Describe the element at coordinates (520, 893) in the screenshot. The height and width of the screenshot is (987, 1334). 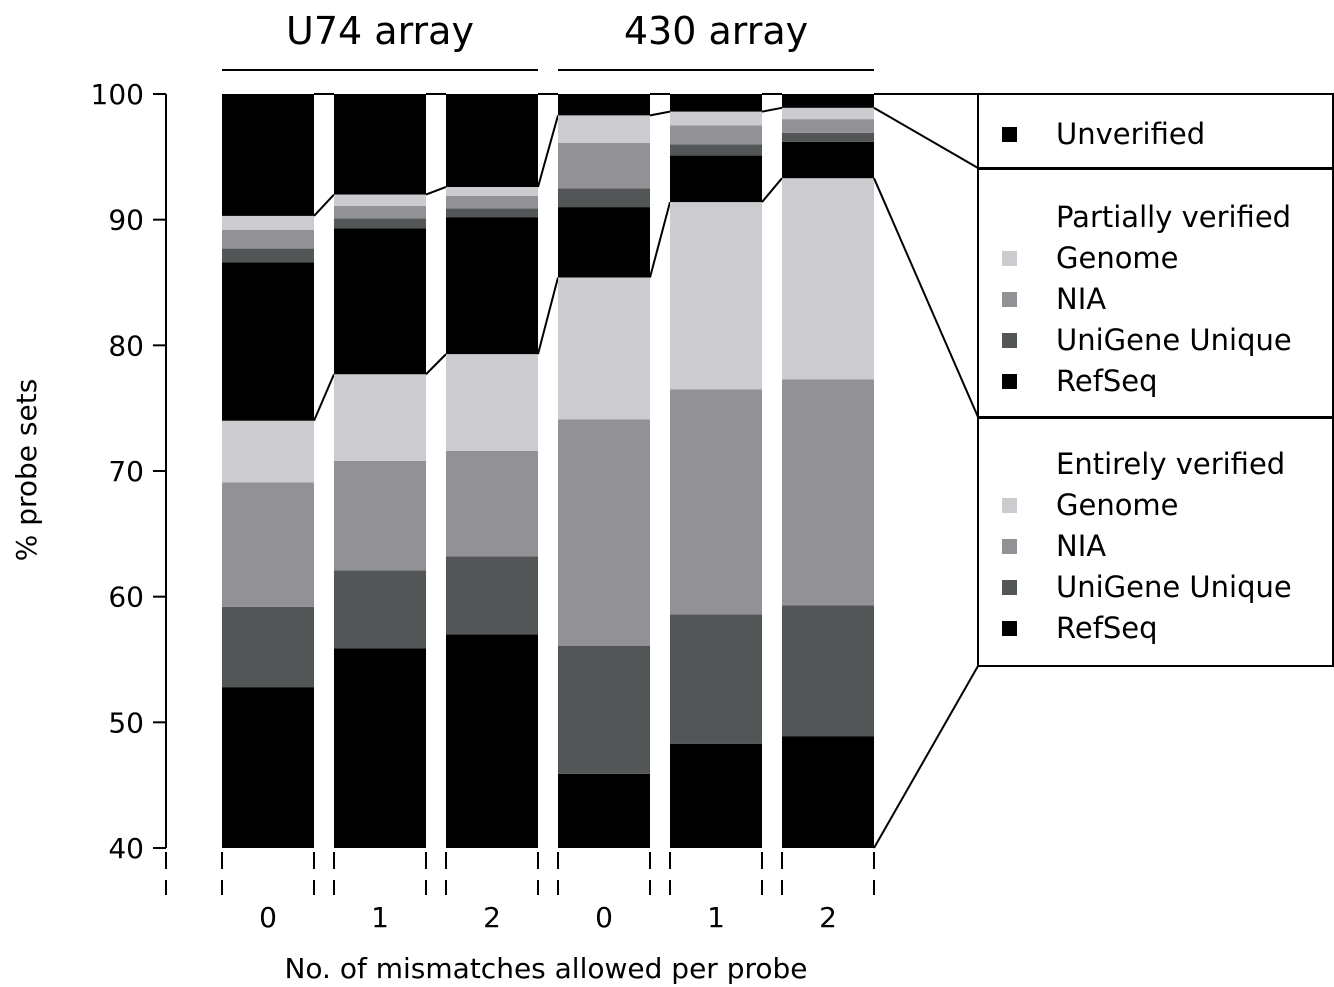
I see `x-axis: 0 1 2 0 1 2` at that location.